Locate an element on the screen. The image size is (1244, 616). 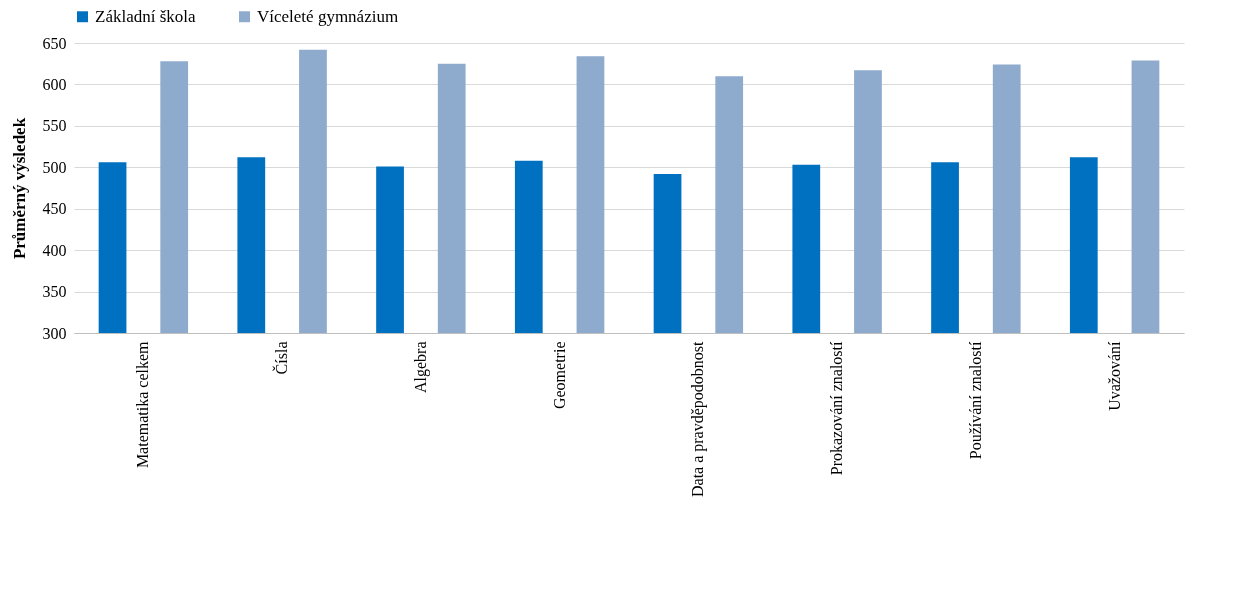
x-tick-label: Matematika celkem is located at coordinates (143, 404).